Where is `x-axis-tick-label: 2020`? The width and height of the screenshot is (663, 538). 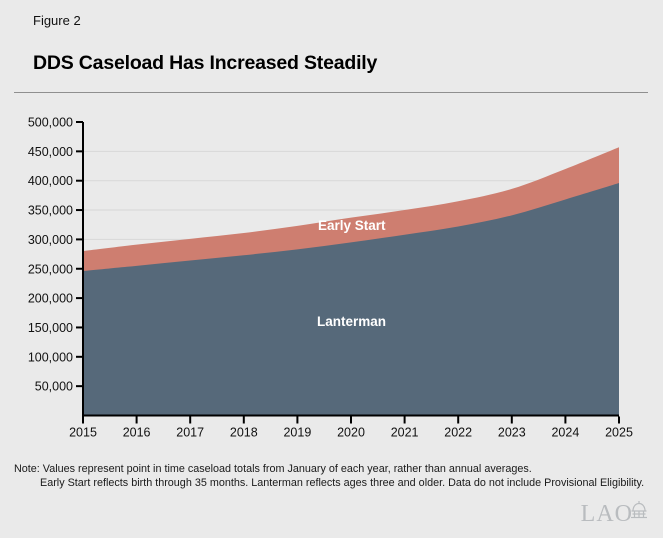
x-axis-tick-label: 2020 is located at coordinates (351, 433).